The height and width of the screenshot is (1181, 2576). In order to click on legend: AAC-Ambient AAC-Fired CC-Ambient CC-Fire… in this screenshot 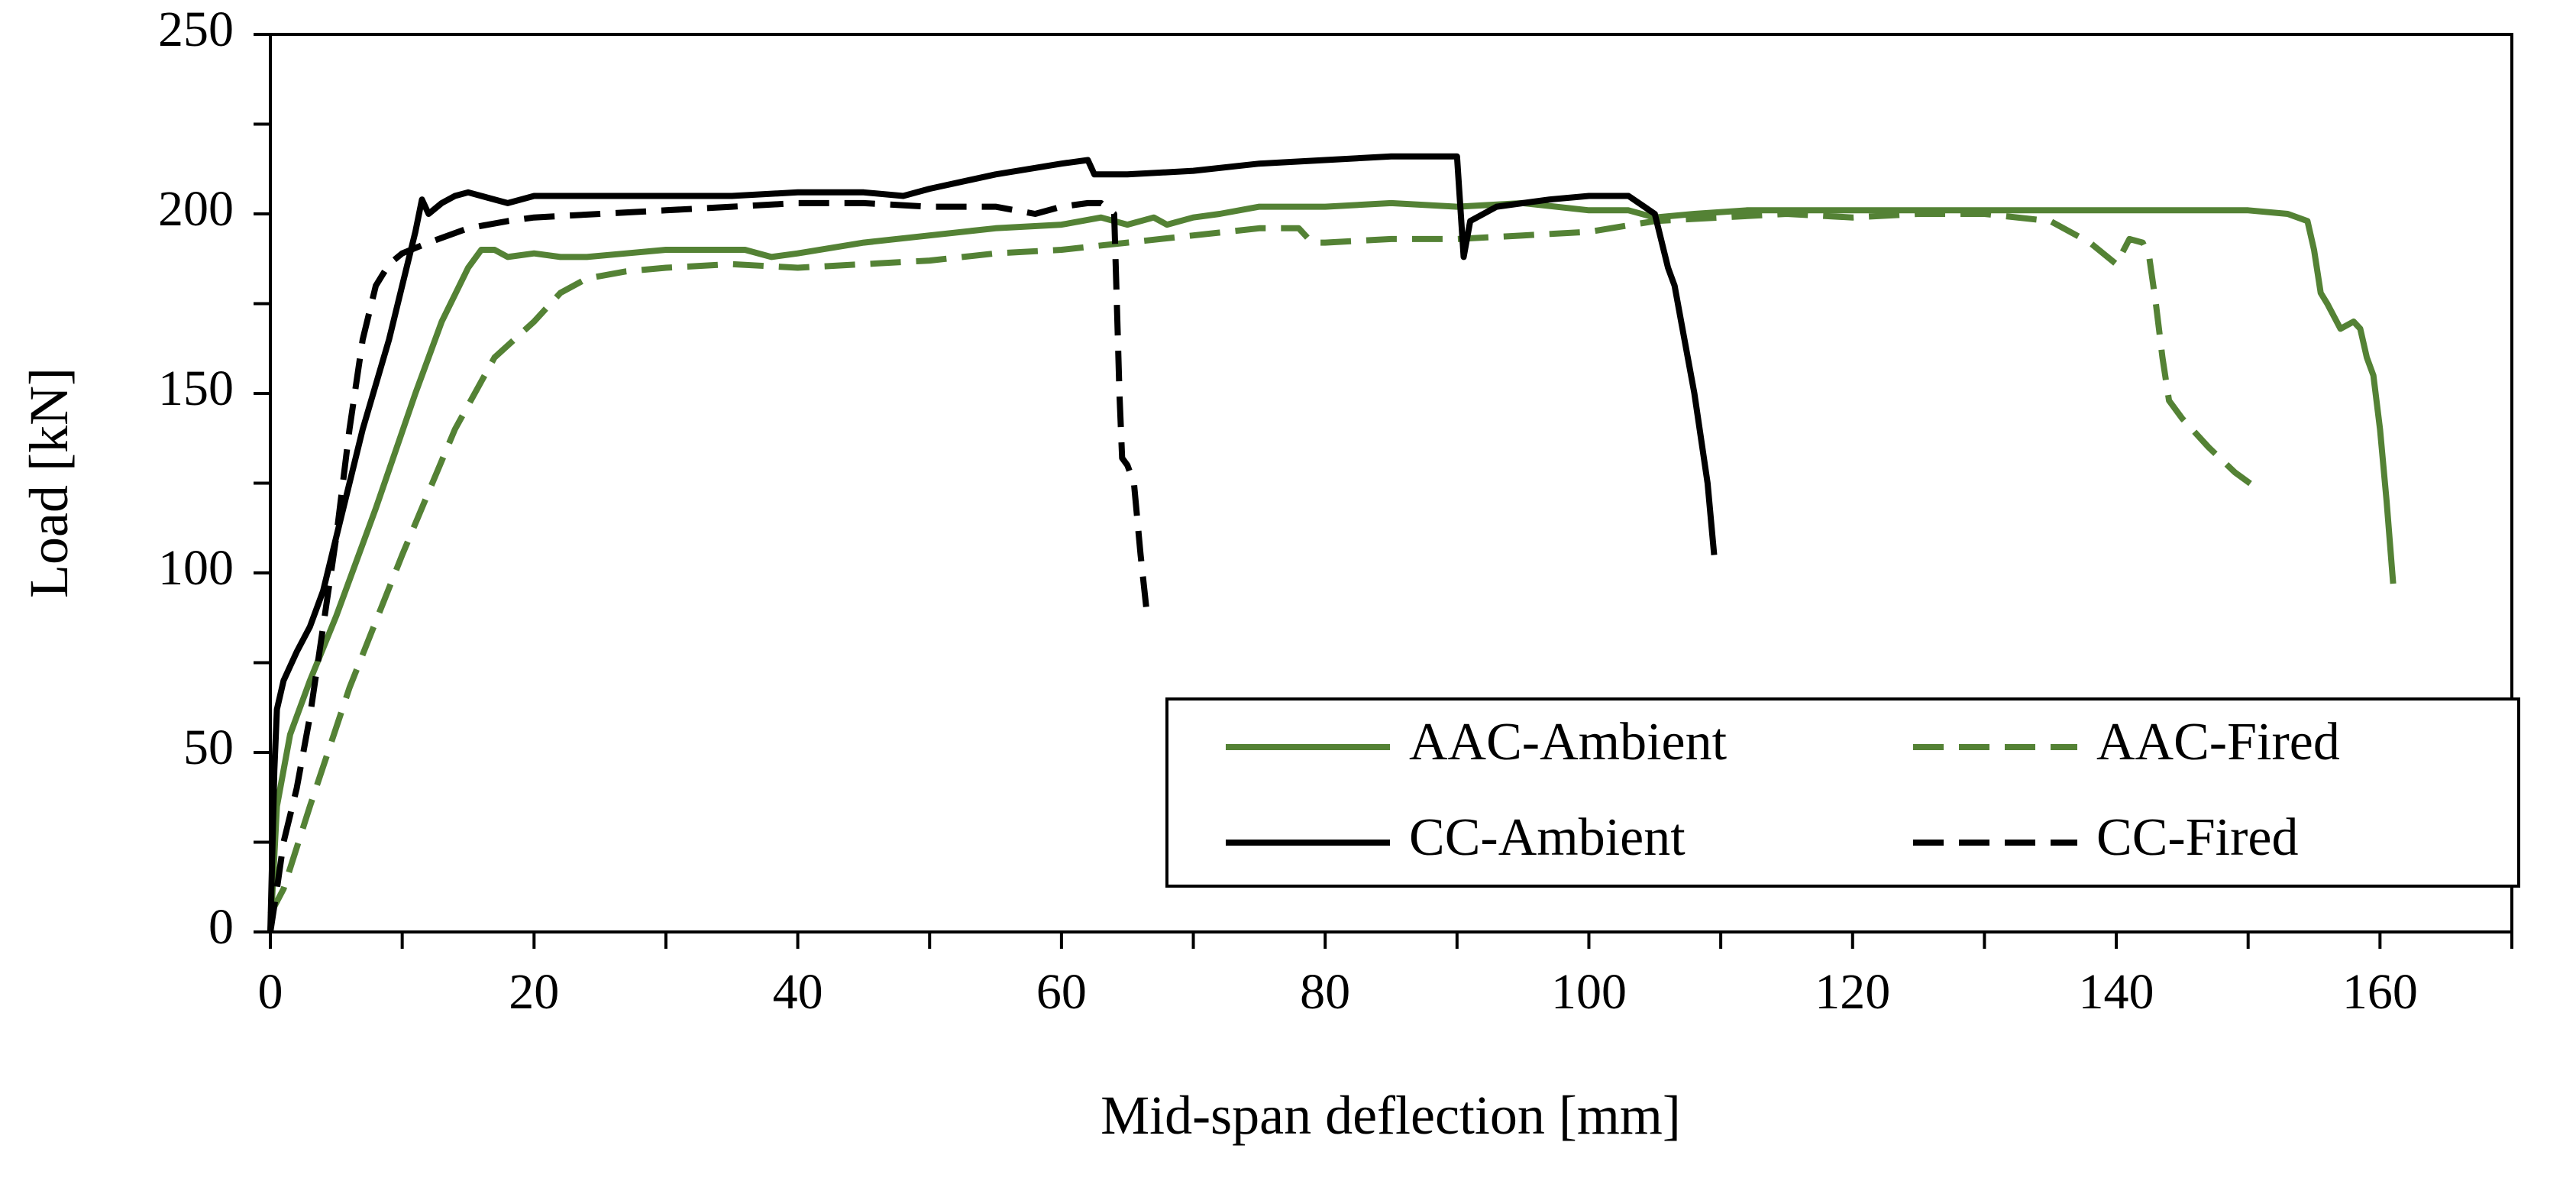, I will do `click(1842, 792)`.